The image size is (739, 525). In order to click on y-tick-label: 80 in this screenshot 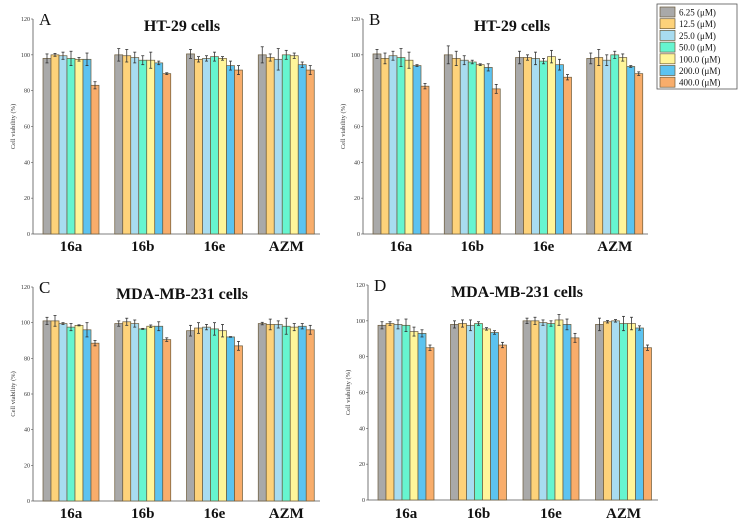, I will do `click(357, 92)`.